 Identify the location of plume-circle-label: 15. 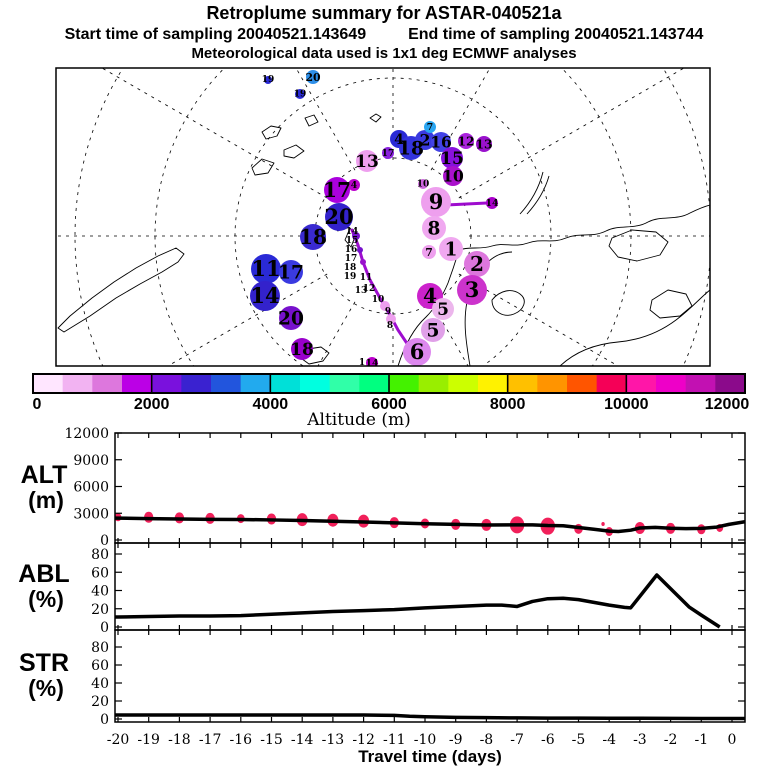
(452, 159).